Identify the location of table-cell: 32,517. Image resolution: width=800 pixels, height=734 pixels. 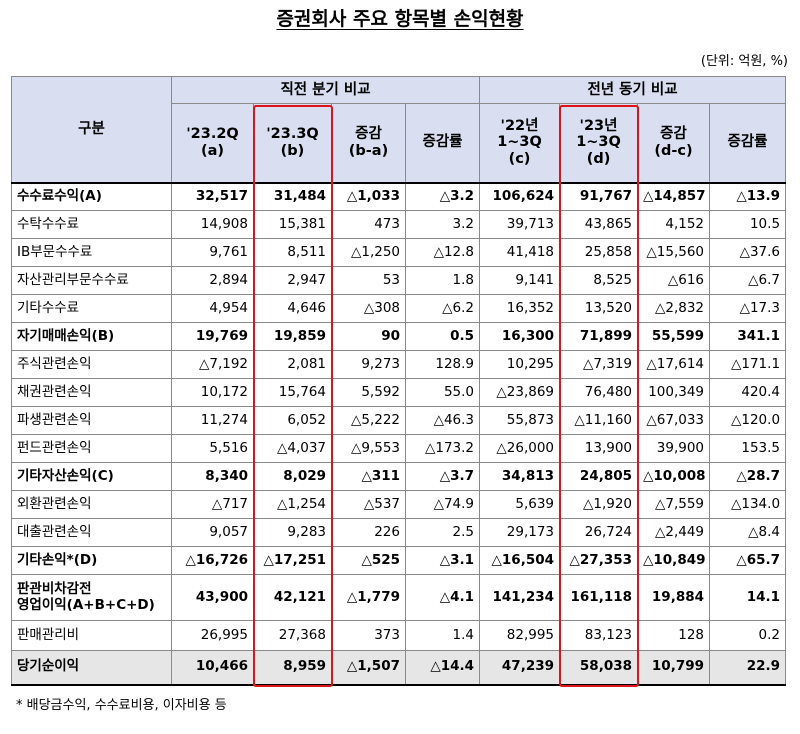
(212, 196).